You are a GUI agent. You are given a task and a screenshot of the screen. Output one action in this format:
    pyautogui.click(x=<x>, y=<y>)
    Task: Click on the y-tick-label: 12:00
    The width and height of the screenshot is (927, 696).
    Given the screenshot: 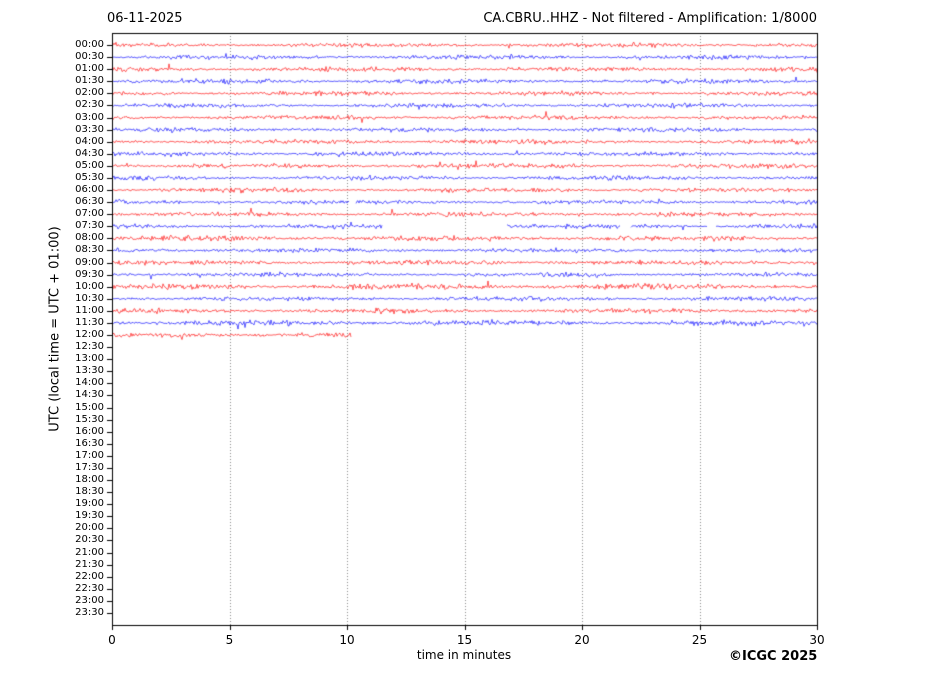 What is the action you would take?
    pyautogui.click(x=89, y=335)
    